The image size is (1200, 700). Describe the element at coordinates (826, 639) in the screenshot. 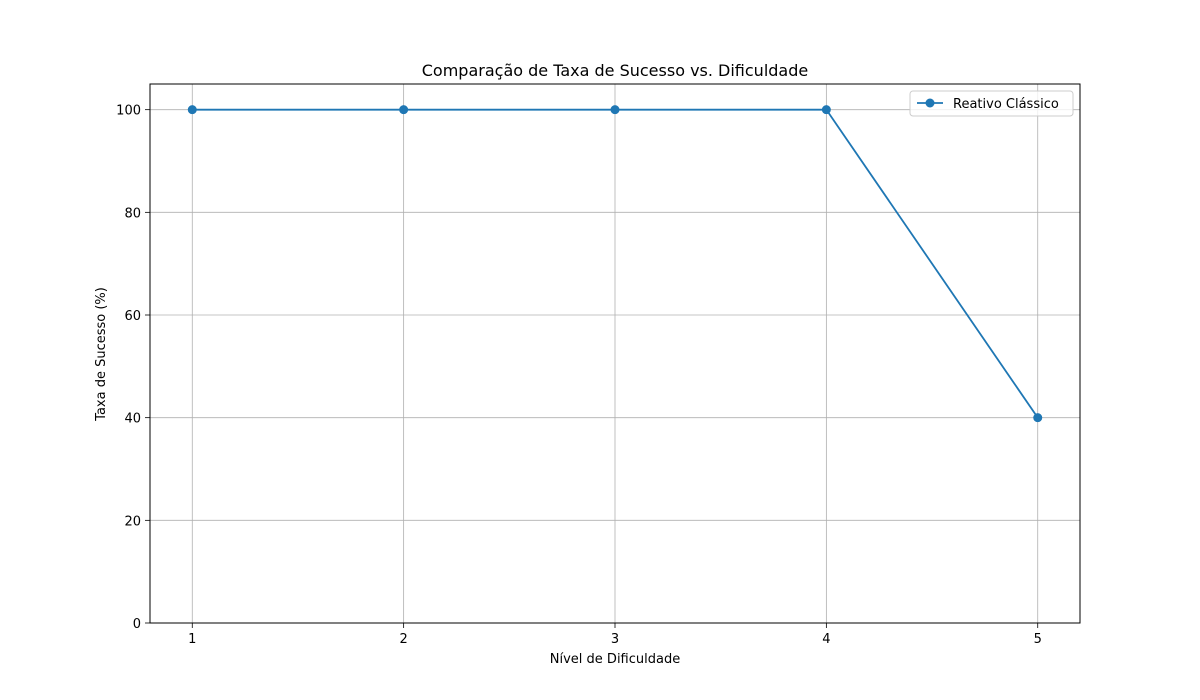

I see `x-tick-label: 4` at that location.